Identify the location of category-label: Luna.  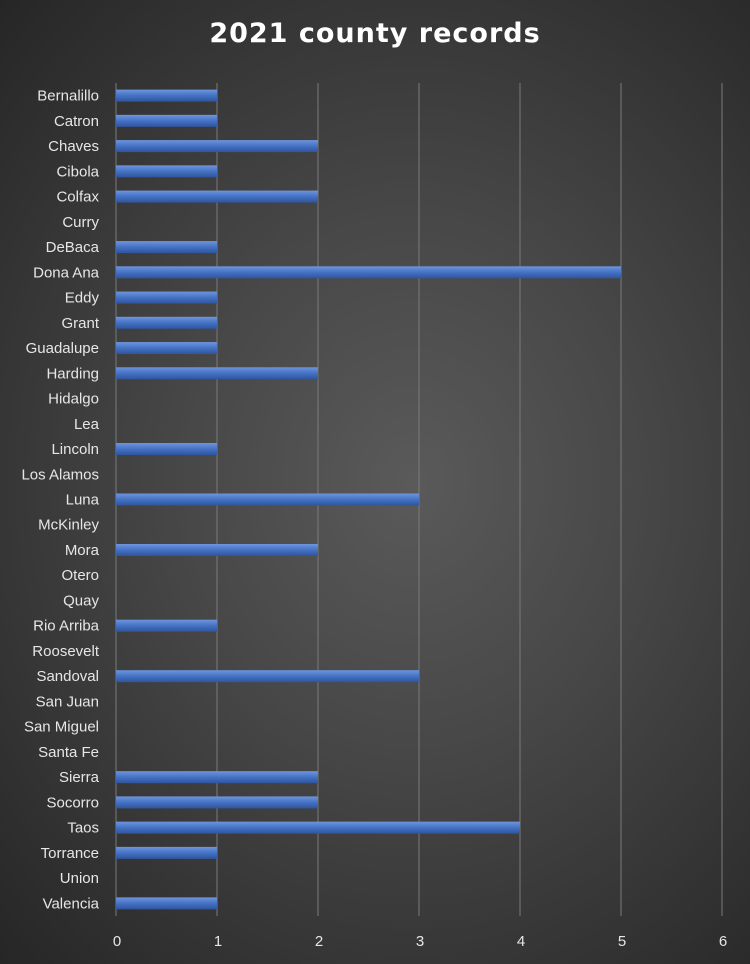
(83, 500).